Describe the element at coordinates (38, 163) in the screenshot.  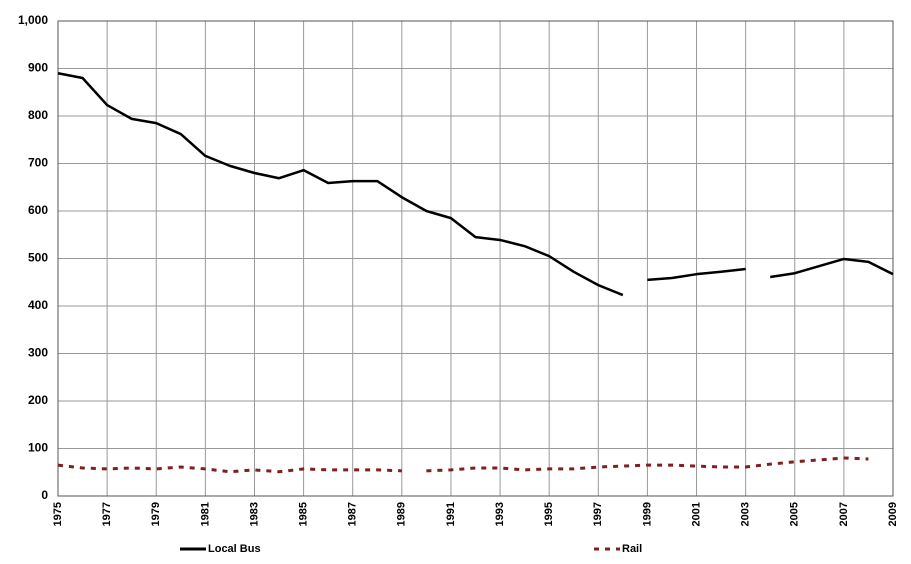
I see `y-tick-label: 700` at that location.